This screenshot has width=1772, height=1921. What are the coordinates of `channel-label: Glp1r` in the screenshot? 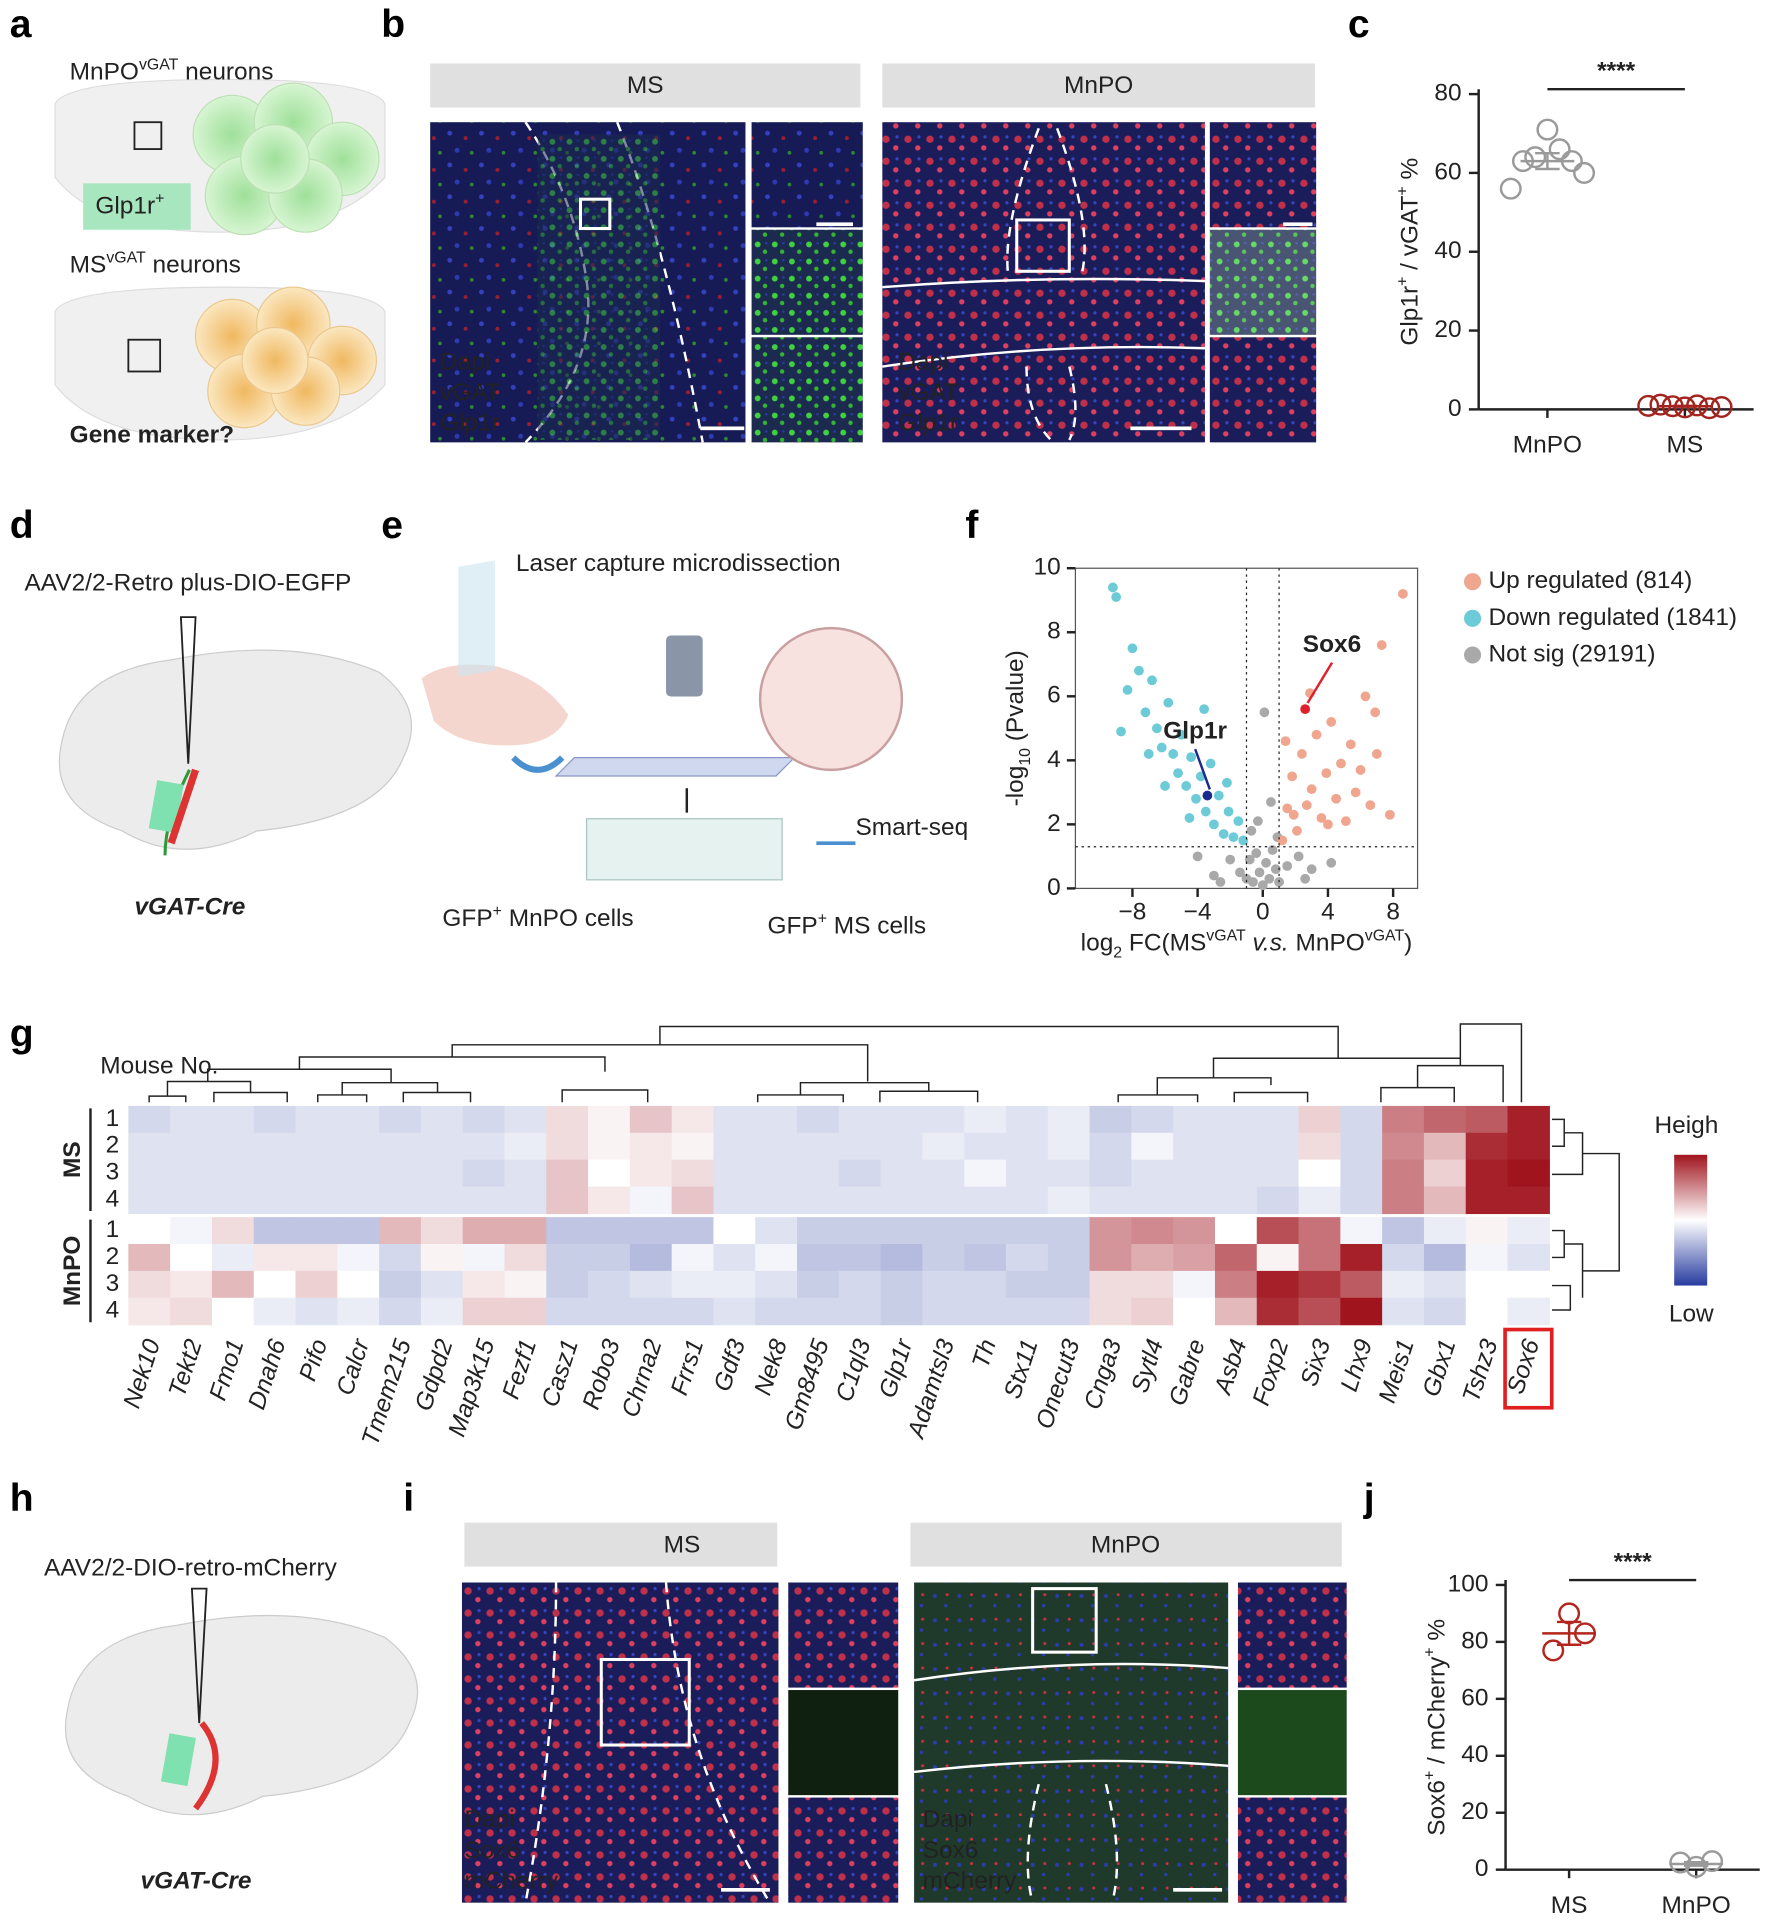 It's located at (470, 422).